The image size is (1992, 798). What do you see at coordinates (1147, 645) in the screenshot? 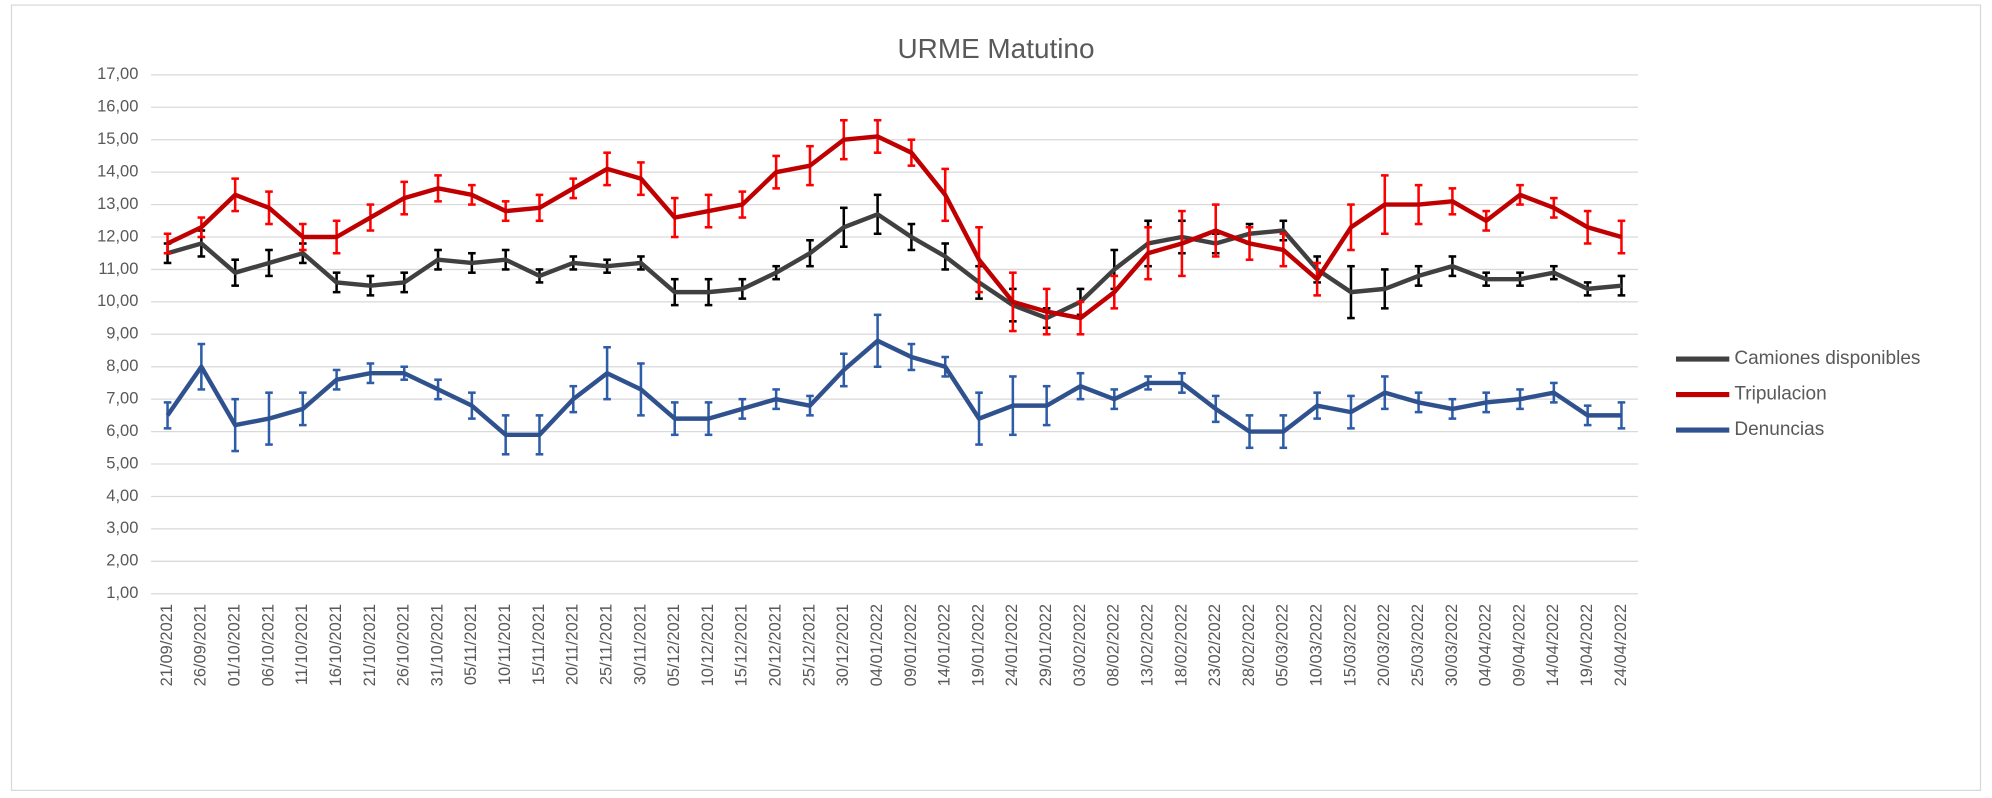
I see `x-tick-label: 13/02/2022` at bounding box center [1147, 645].